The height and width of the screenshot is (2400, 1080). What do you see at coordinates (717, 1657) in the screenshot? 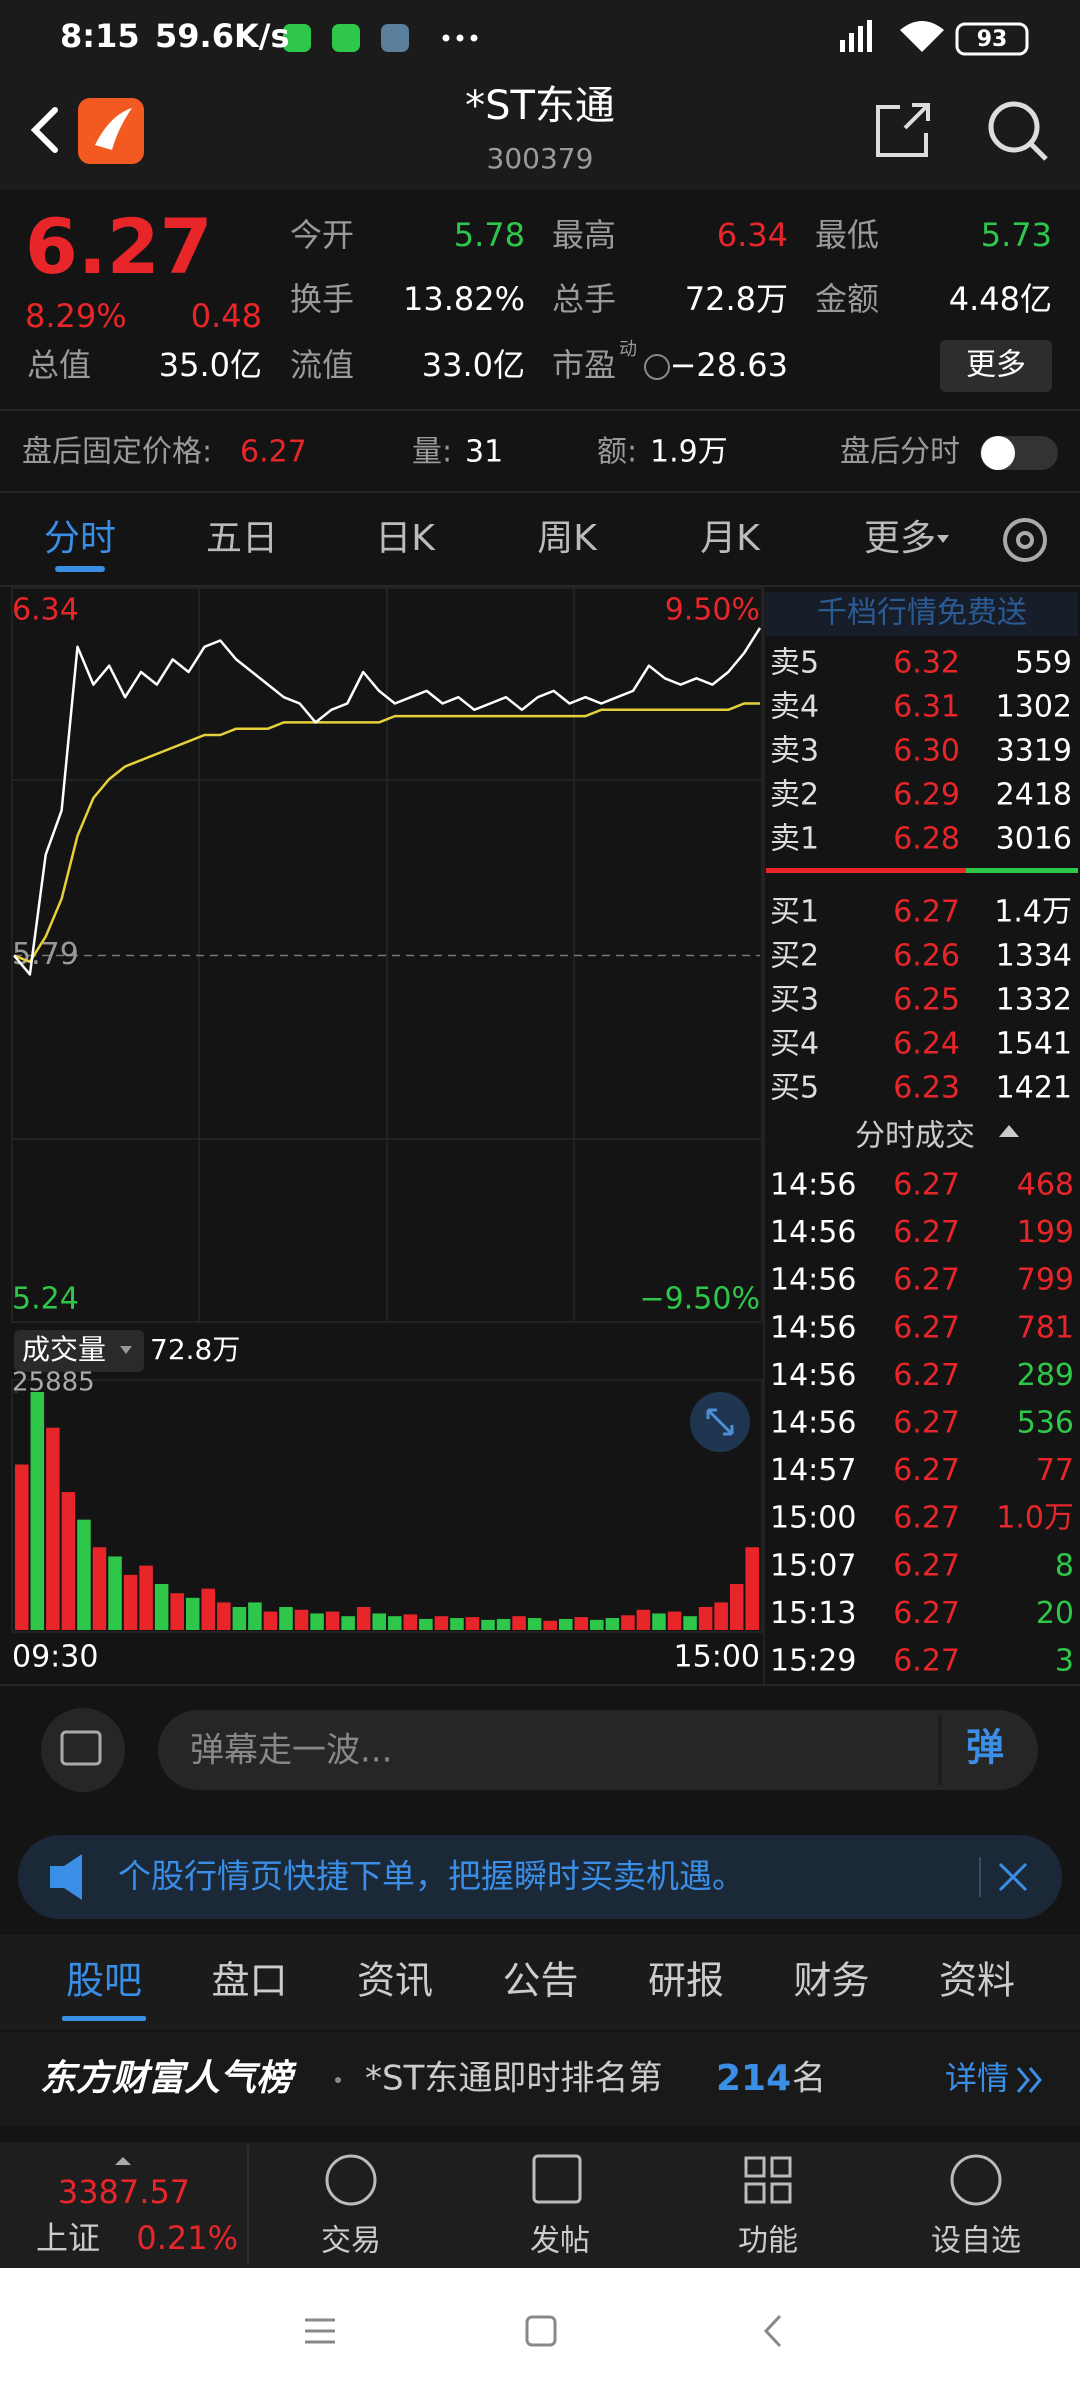
I see `time-end: 15:00` at bounding box center [717, 1657].